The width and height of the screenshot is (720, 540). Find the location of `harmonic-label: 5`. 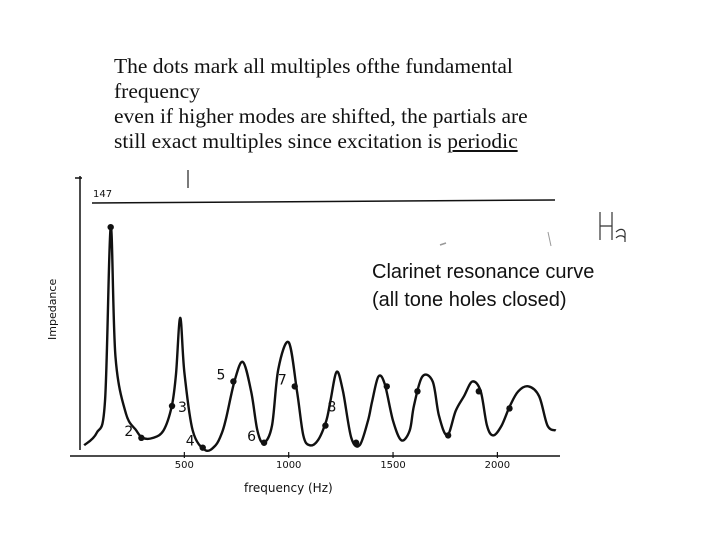

harmonic-label: 5 is located at coordinates (220, 376).